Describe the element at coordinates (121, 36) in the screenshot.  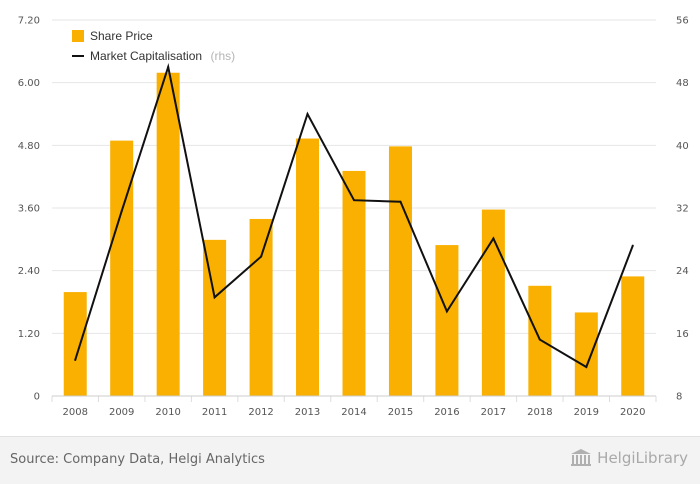
I see `legend-label-share-price: Share Price` at that location.